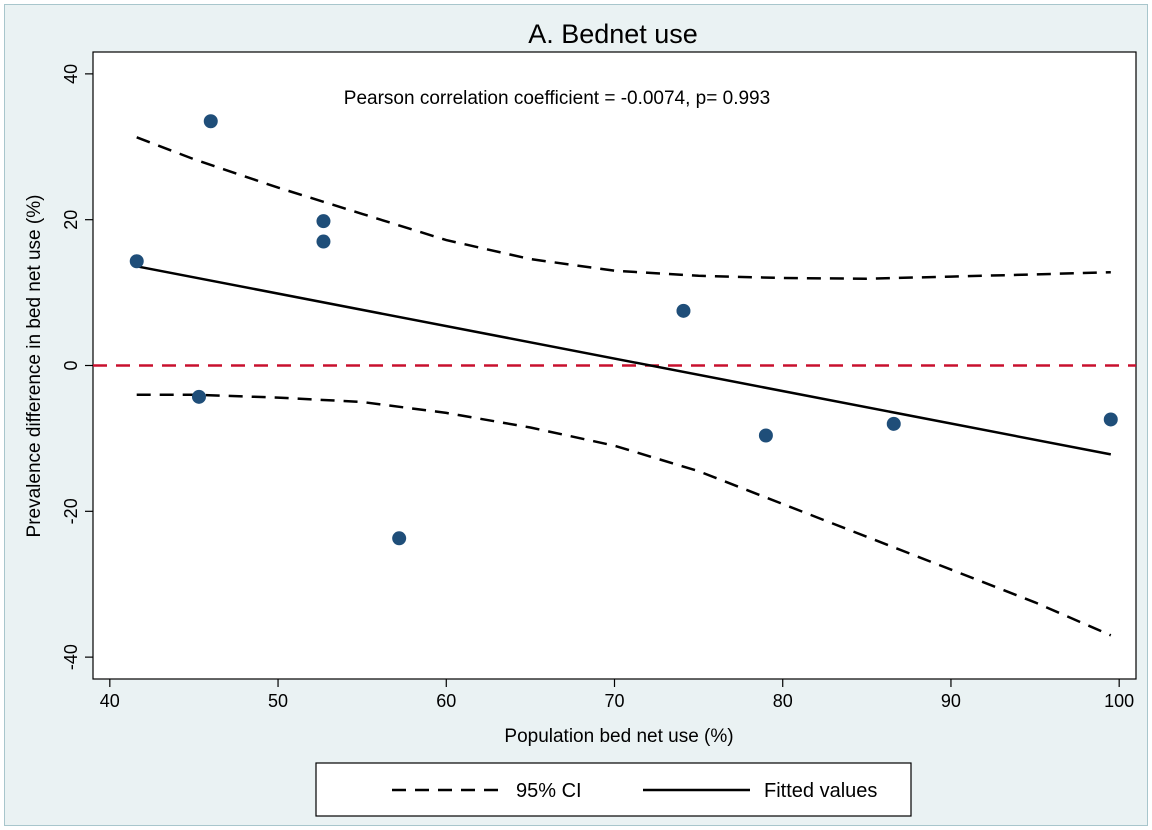 The height and width of the screenshot is (830, 1152). What do you see at coordinates (614, 701) in the screenshot?
I see `x-tick-label: 70` at bounding box center [614, 701].